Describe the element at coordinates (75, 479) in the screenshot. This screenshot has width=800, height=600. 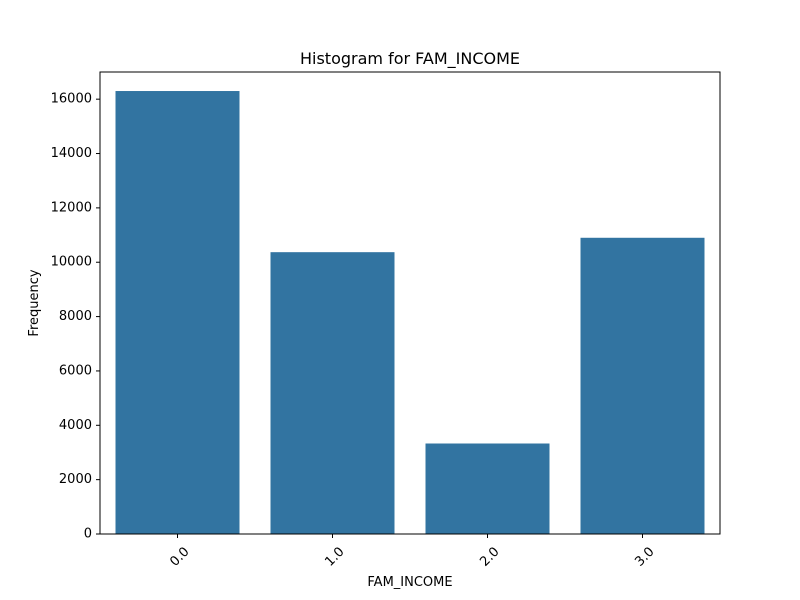
I see `y-tick-label: 2000` at that location.